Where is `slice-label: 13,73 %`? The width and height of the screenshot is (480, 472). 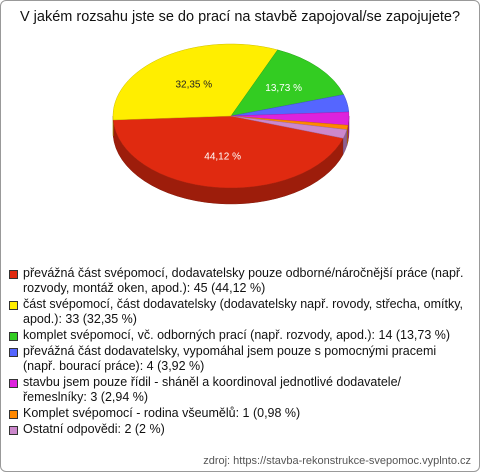 slice-label: 13,73 % is located at coordinates (283, 88).